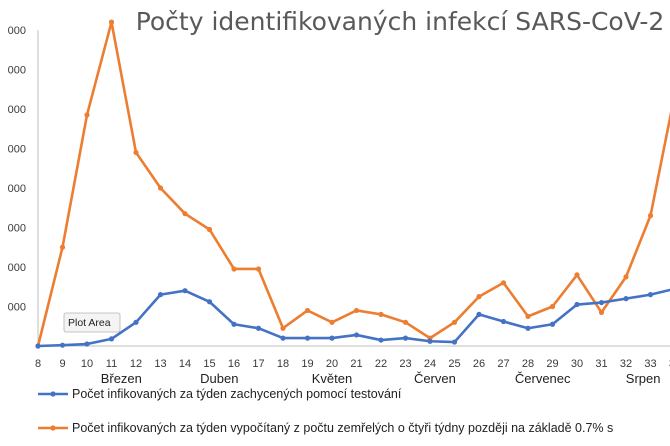 The height and width of the screenshot is (446, 670). I want to click on x-tick-label: 30, so click(577, 364).